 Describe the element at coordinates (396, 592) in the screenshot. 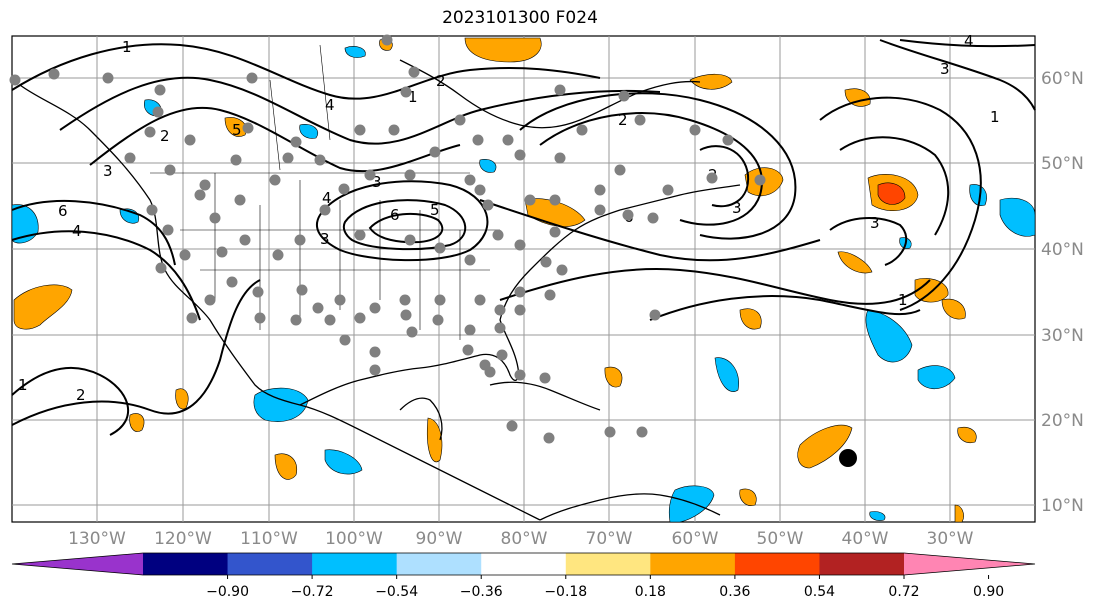

I see `colorbar-tick-label: −0.54` at that location.